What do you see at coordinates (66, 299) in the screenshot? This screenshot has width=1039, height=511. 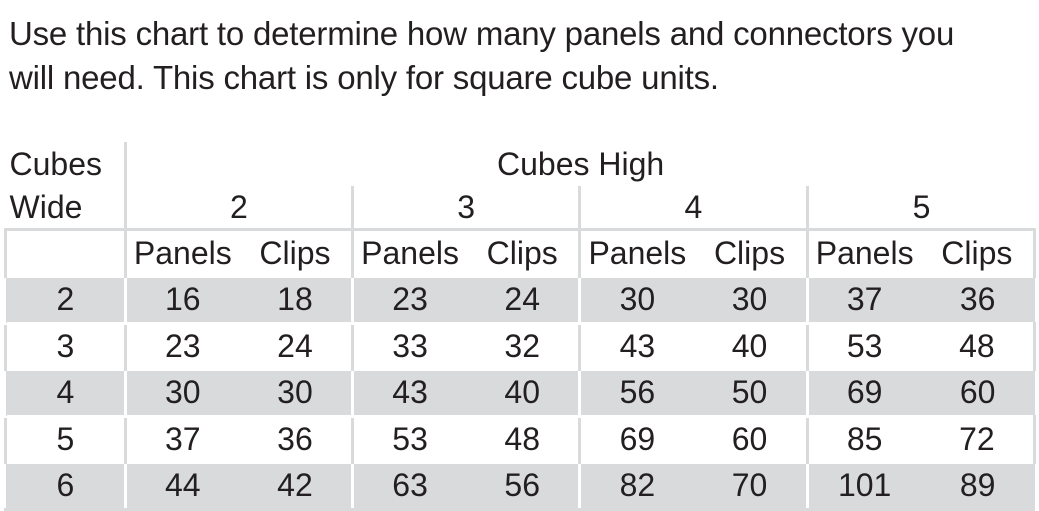 I see `row-cubes-wide: 2` at bounding box center [66, 299].